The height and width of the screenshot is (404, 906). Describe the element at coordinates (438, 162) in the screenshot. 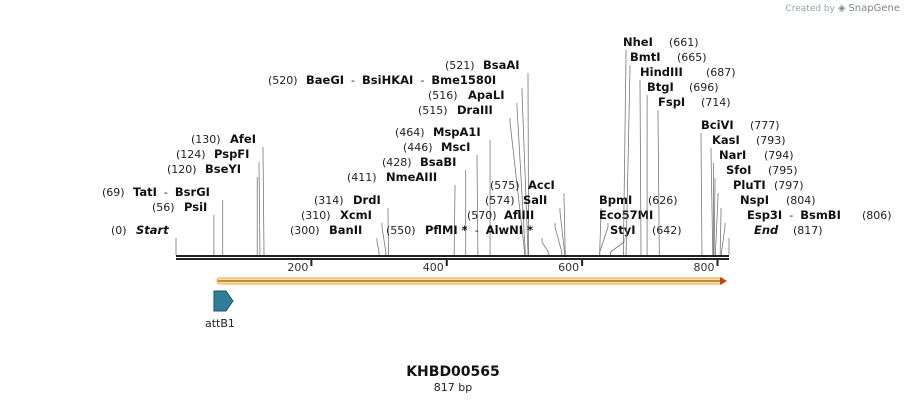

I see `enzyme-label: BsaBI` at that location.